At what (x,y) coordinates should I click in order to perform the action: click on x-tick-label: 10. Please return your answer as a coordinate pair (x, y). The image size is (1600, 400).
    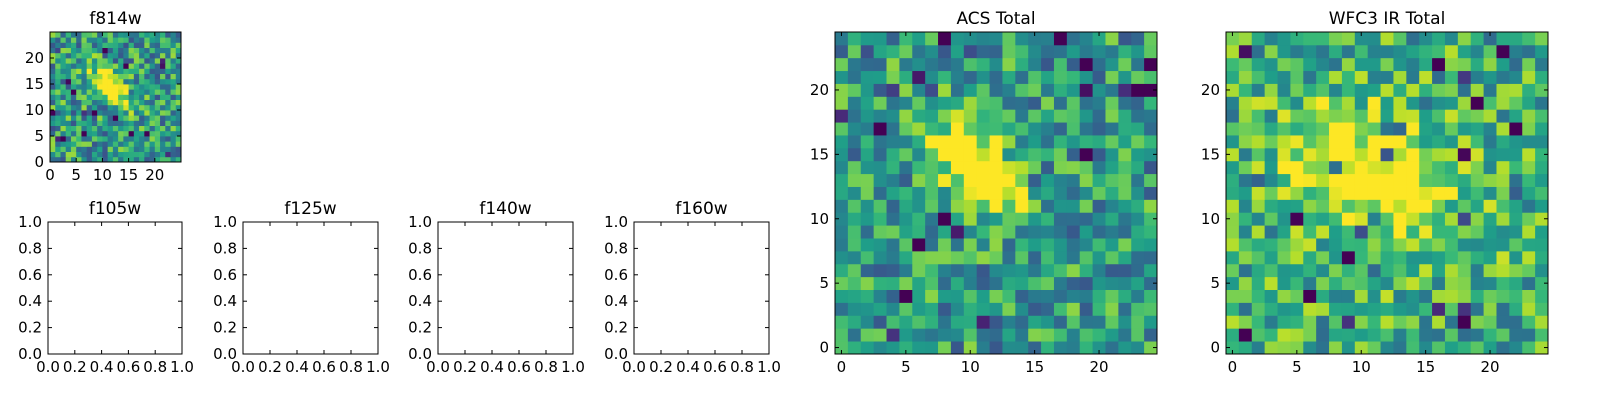
    Looking at the image, I should click on (970, 367).